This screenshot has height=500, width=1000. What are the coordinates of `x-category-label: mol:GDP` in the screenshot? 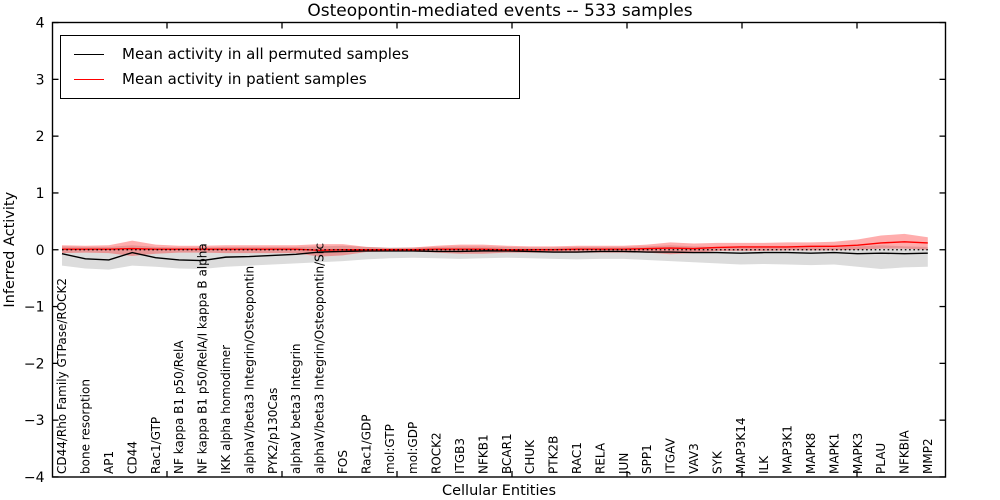 It's located at (413, 448).